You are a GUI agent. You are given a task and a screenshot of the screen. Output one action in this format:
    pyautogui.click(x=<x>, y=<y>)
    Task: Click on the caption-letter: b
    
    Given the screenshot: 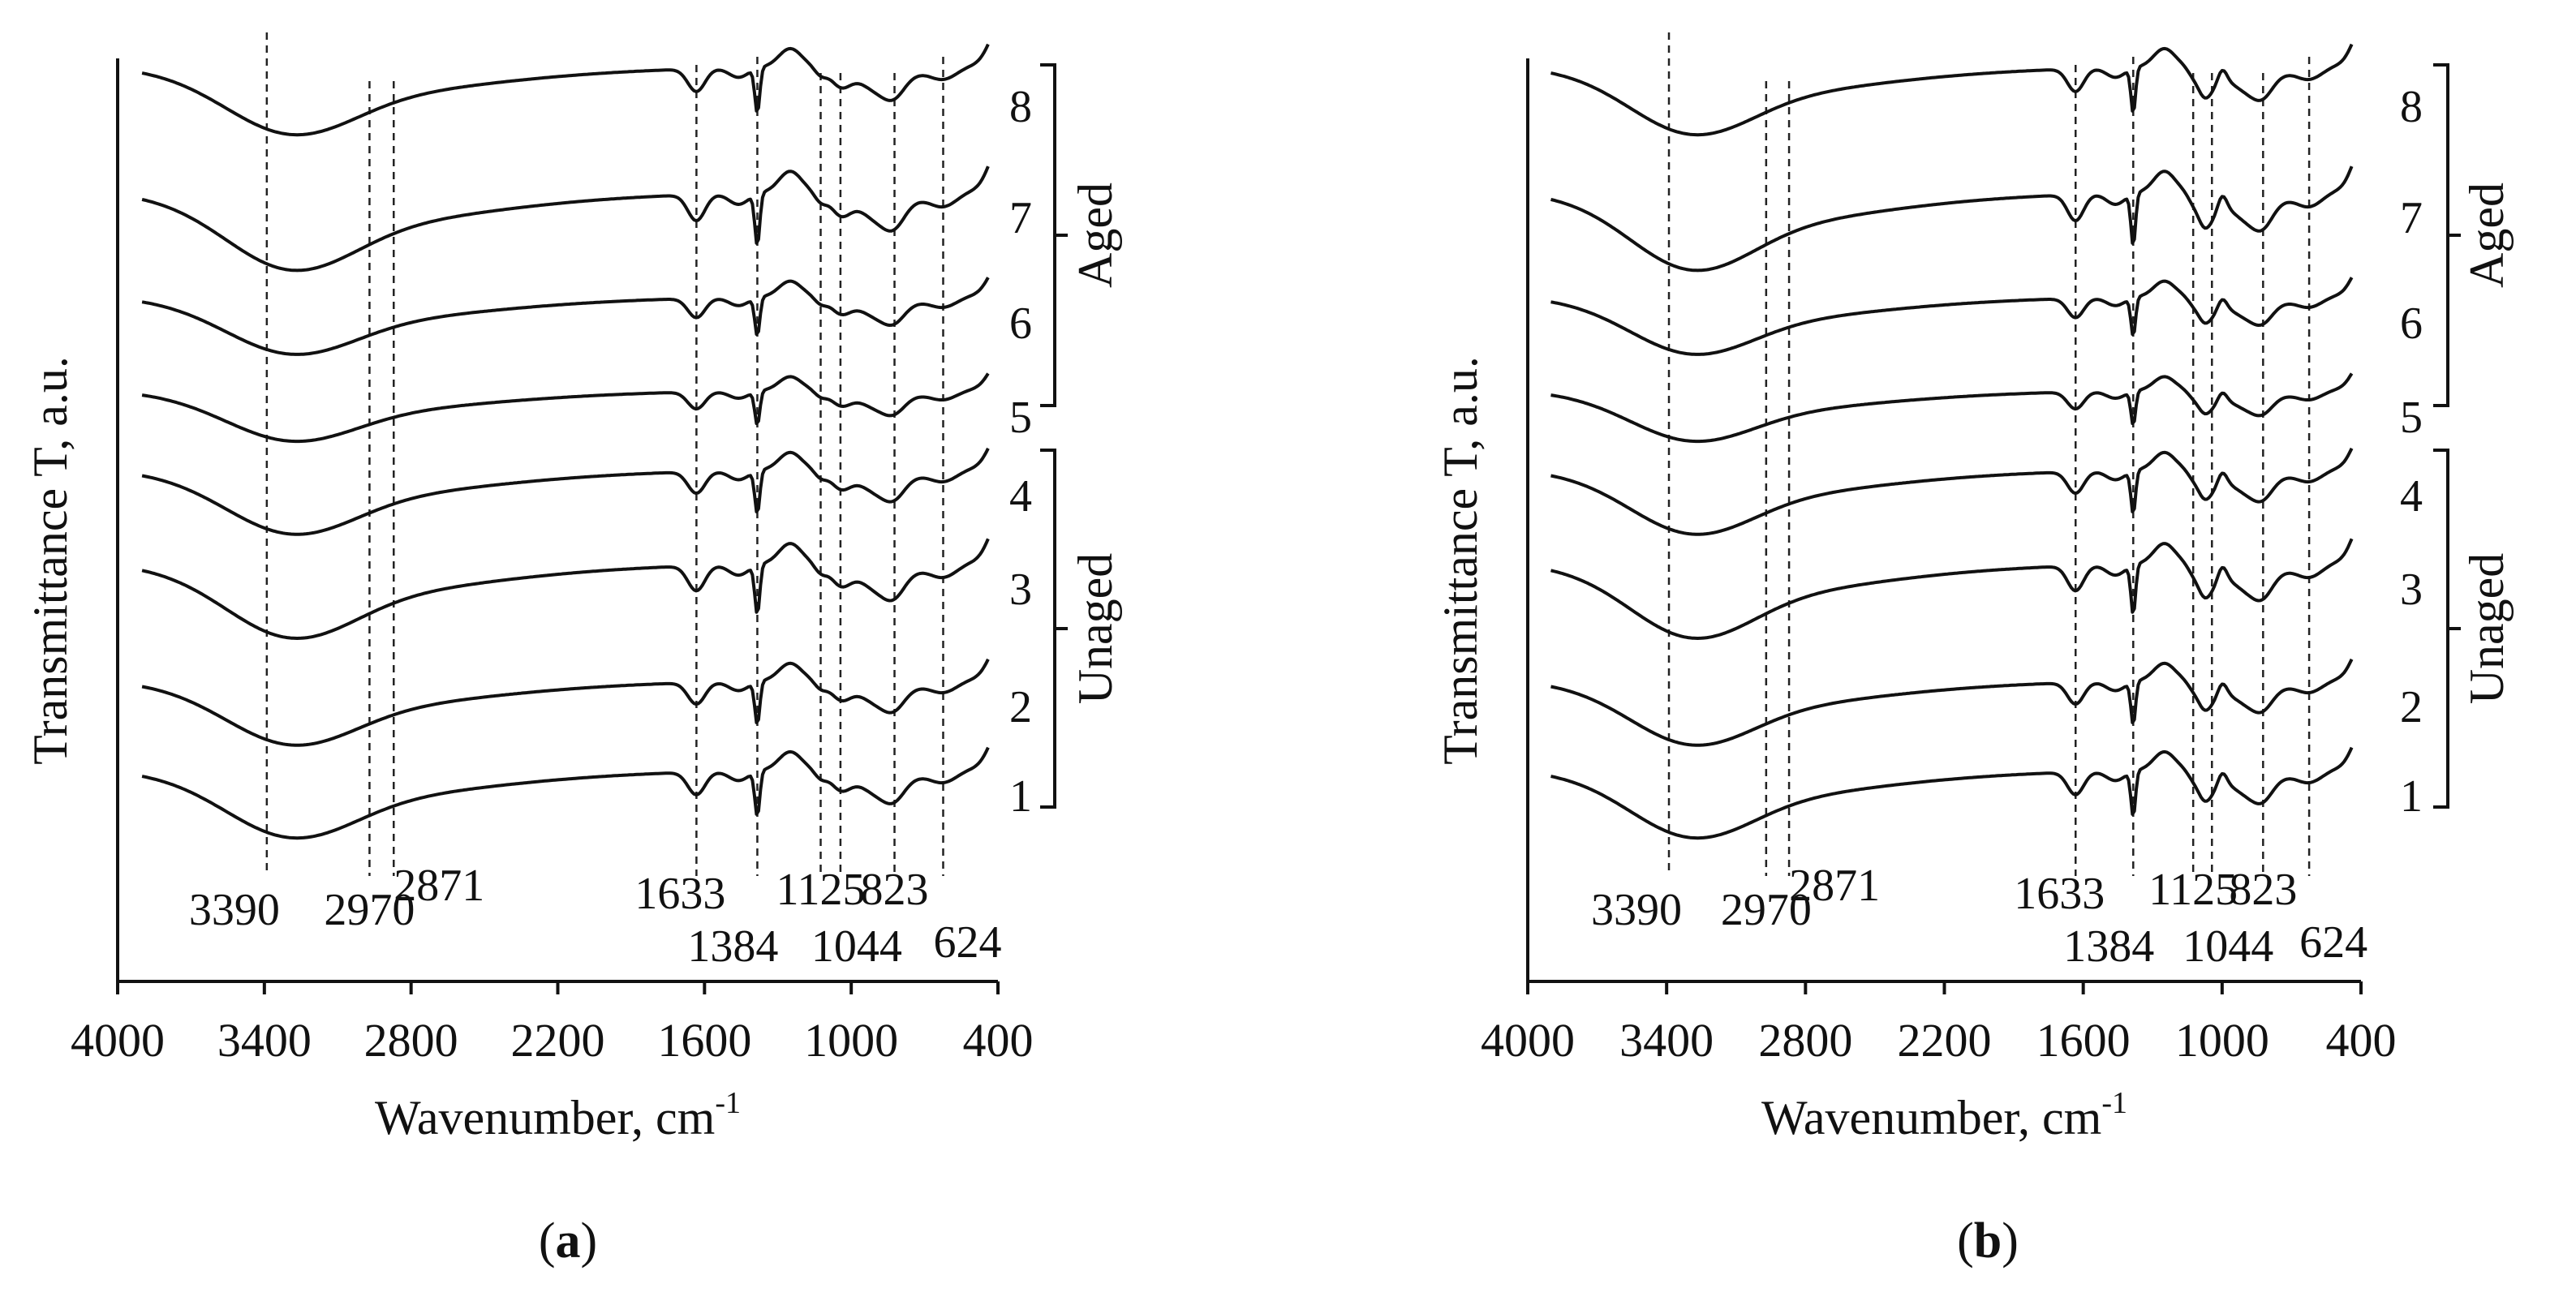 What is the action you would take?
    pyautogui.click(x=1988, y=1241)
    